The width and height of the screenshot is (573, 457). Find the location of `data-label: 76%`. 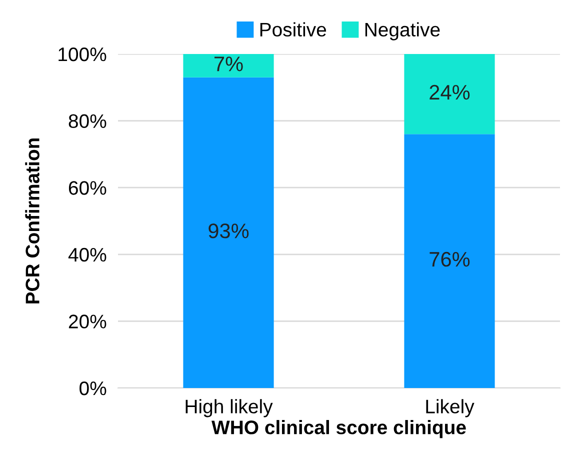

data-label: 76% is located at coordinates (450, 259).